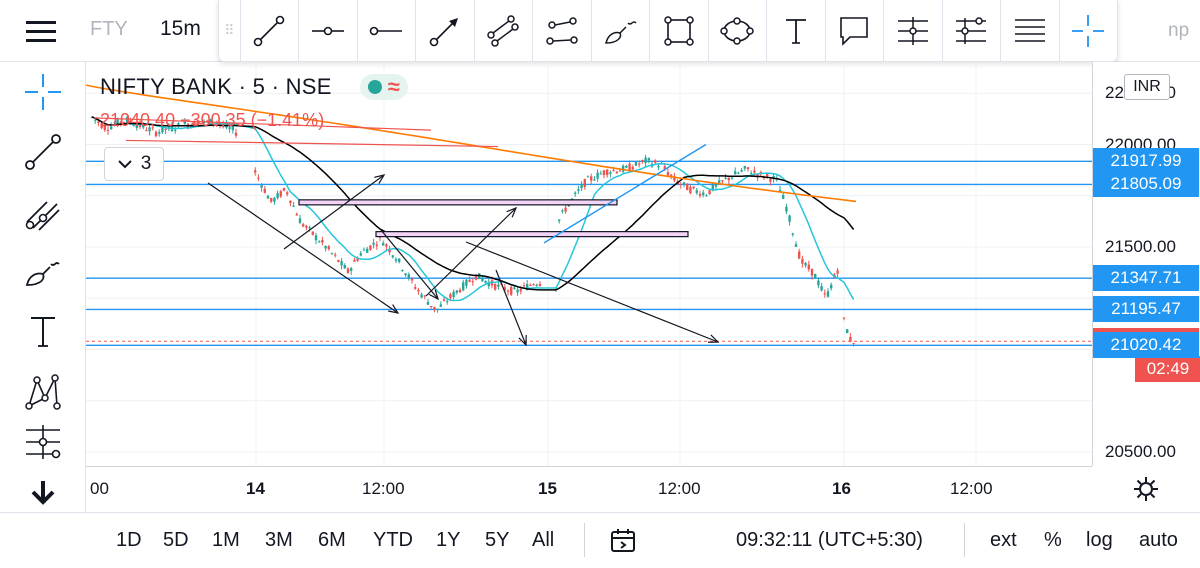 The width and height of the screenshot is (1200, 568). I want to click on horizontal-ray-icon, so click(327, 31).